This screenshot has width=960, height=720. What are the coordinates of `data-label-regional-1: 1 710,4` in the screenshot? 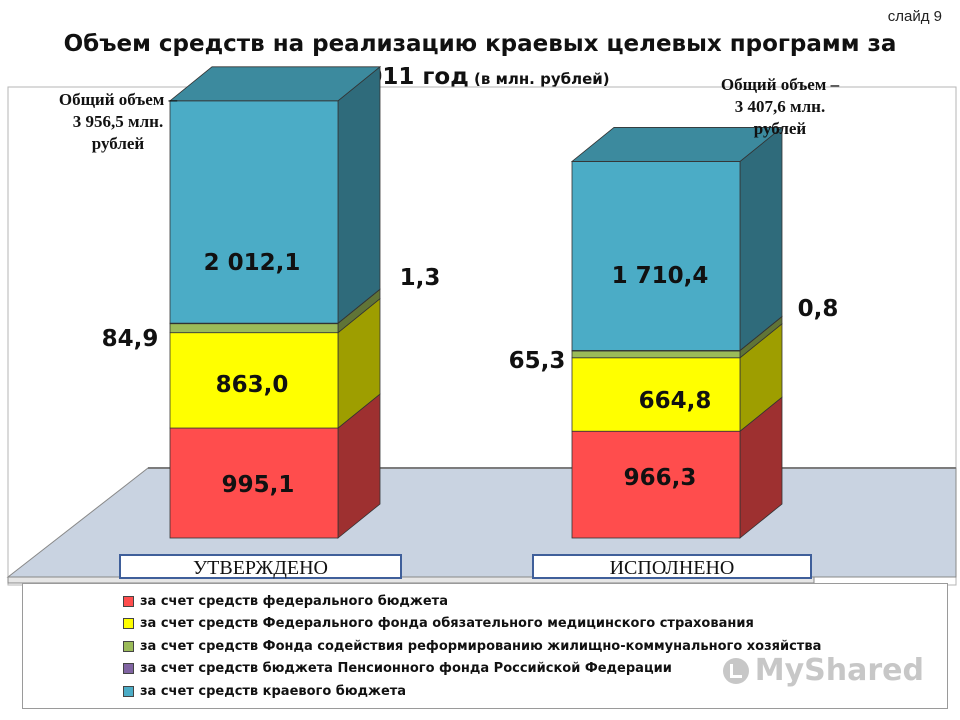 It's located at (660, 276).